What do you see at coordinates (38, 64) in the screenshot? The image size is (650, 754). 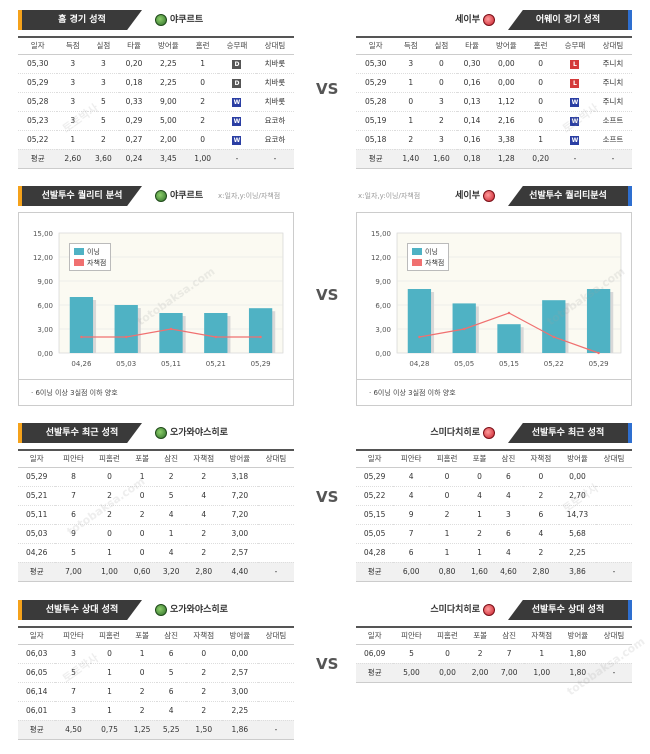 I see `table-cell: 05,30` at bounding box center [38, 64].